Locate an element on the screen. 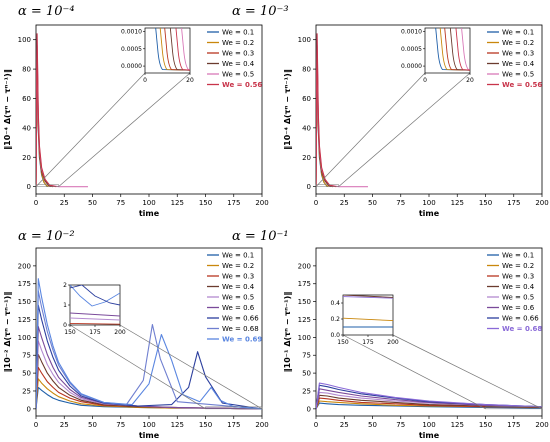 This screenshot has width=550, height=442. inset-x-tick-label: 150 is located at coordinates (343, 342).